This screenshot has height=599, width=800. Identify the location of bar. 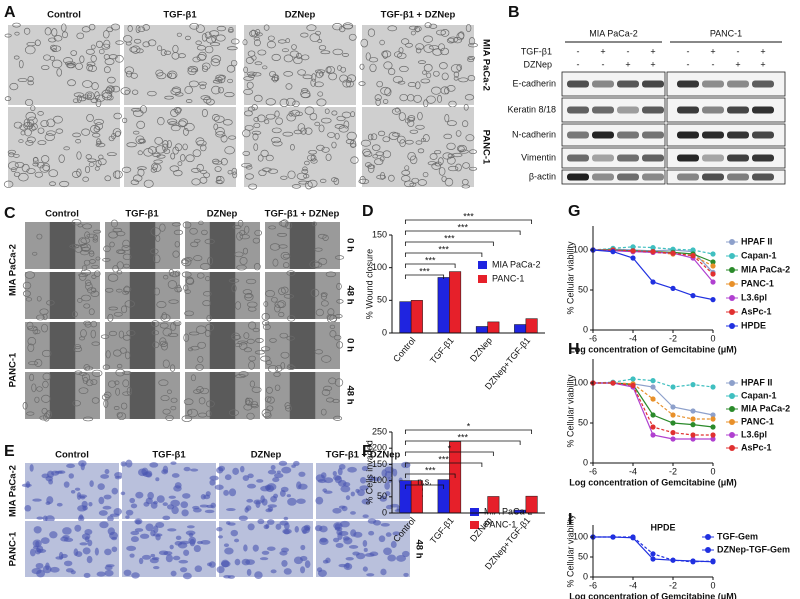
(531, 326).